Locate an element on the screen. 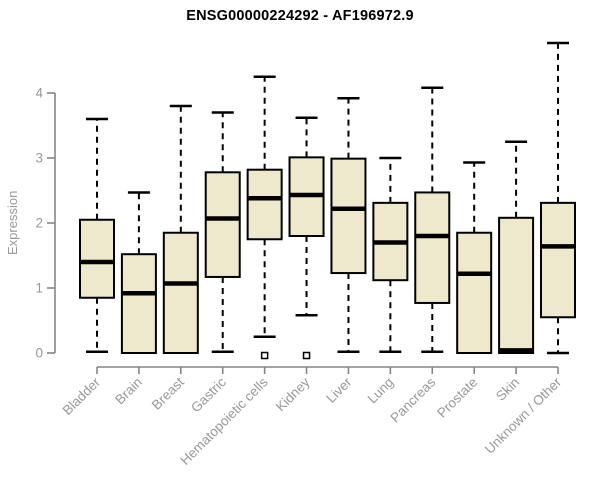 Image resolution: width=600 pixels, height=500 pixels. y-tick-label: 3 is located at coordinates (39, 158).